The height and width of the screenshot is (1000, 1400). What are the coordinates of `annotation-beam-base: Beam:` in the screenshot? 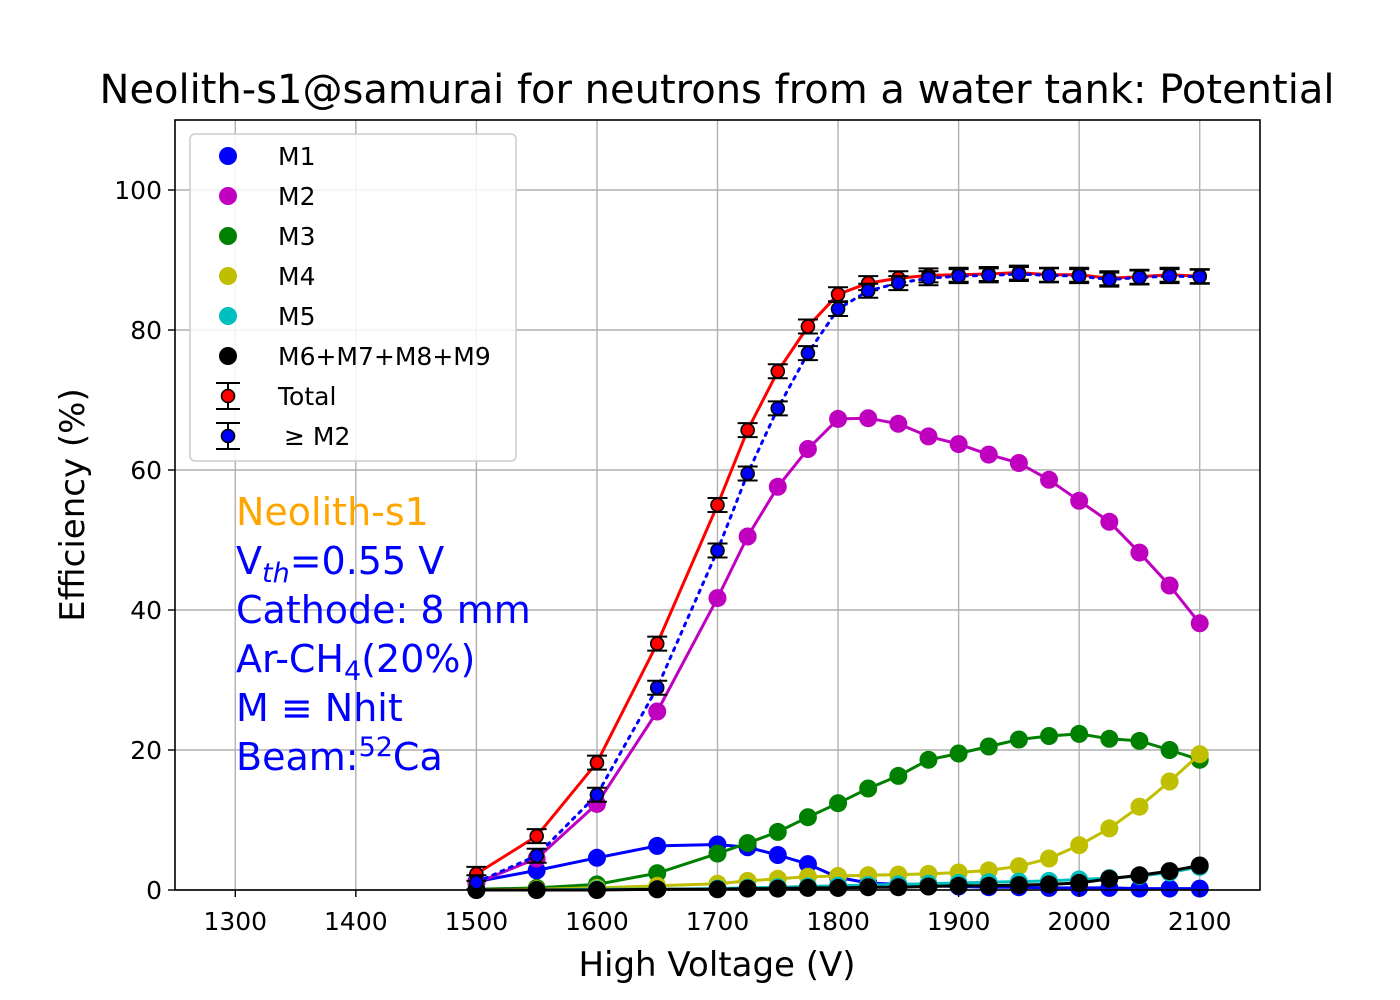 It's located at (297, 757).